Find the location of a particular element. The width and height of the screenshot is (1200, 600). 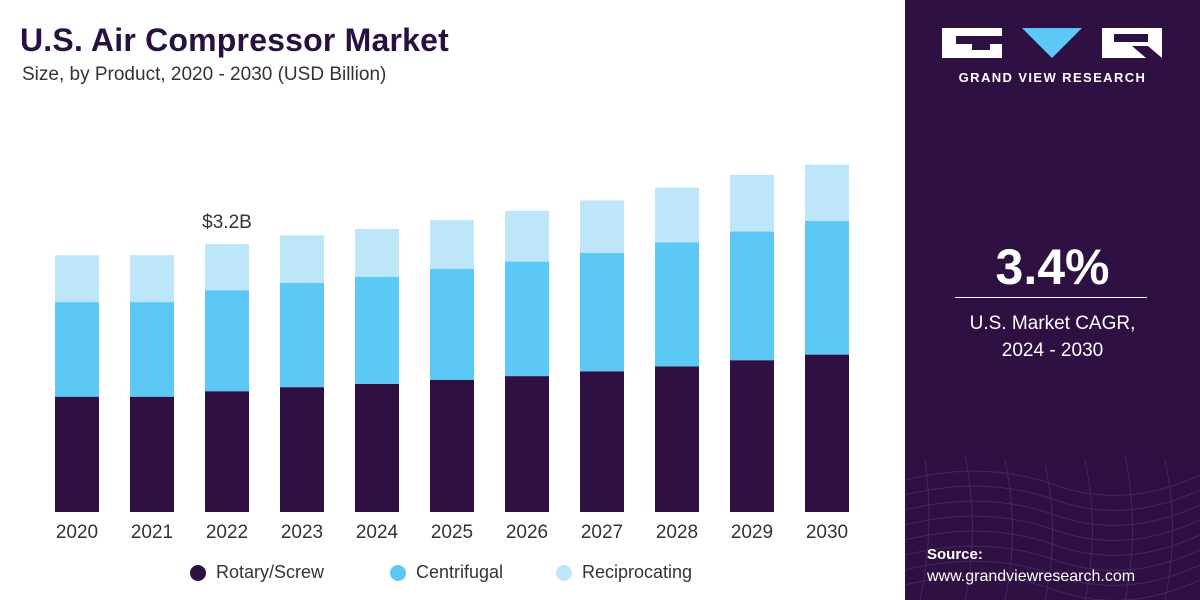

x-tick-label-2028: 2028 is located at coordinates (677, 532).